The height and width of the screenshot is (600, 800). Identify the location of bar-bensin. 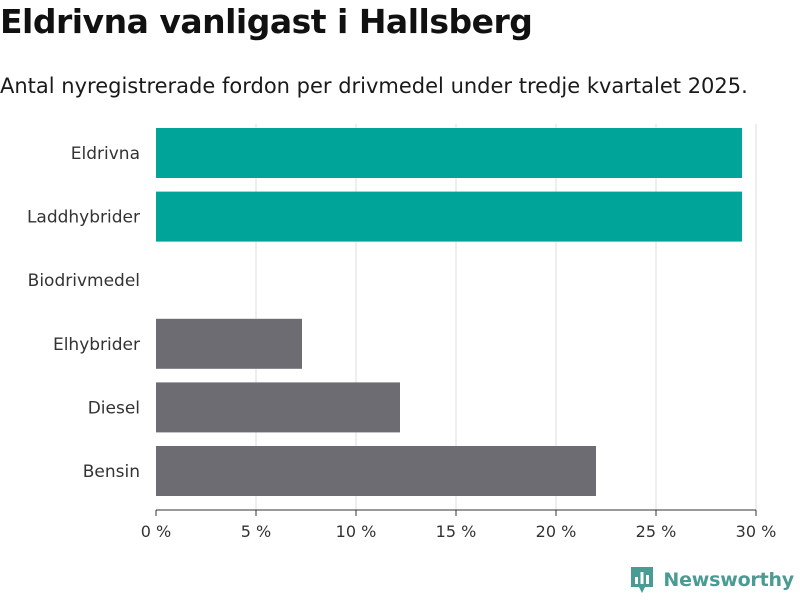
(376, 471).